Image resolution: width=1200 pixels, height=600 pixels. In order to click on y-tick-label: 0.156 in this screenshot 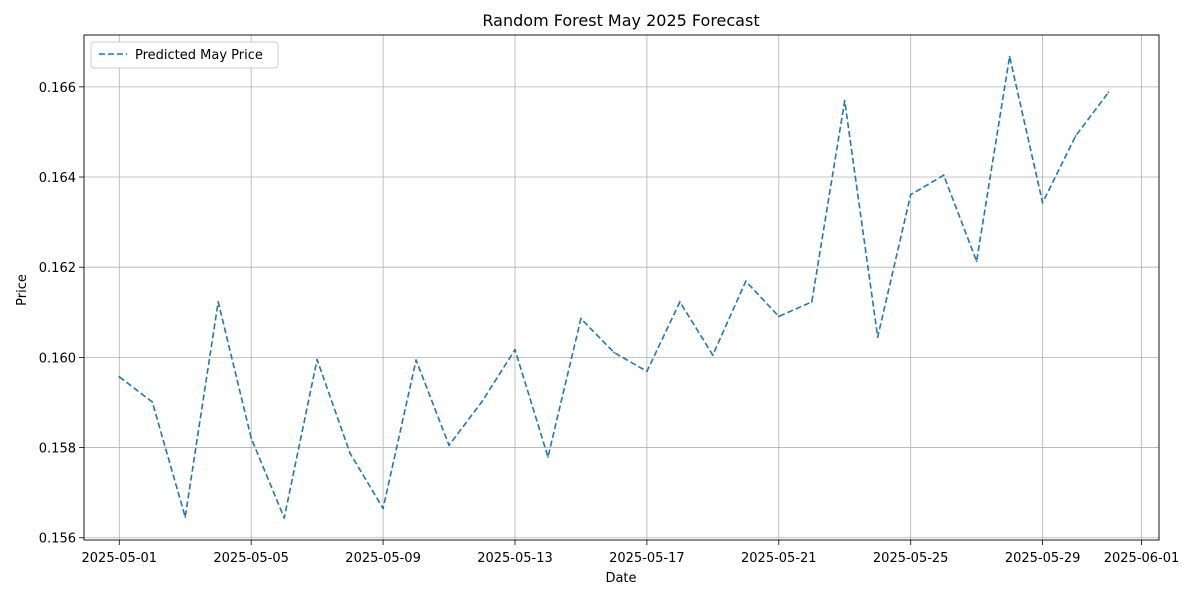, I will do `click(57, 539)`.